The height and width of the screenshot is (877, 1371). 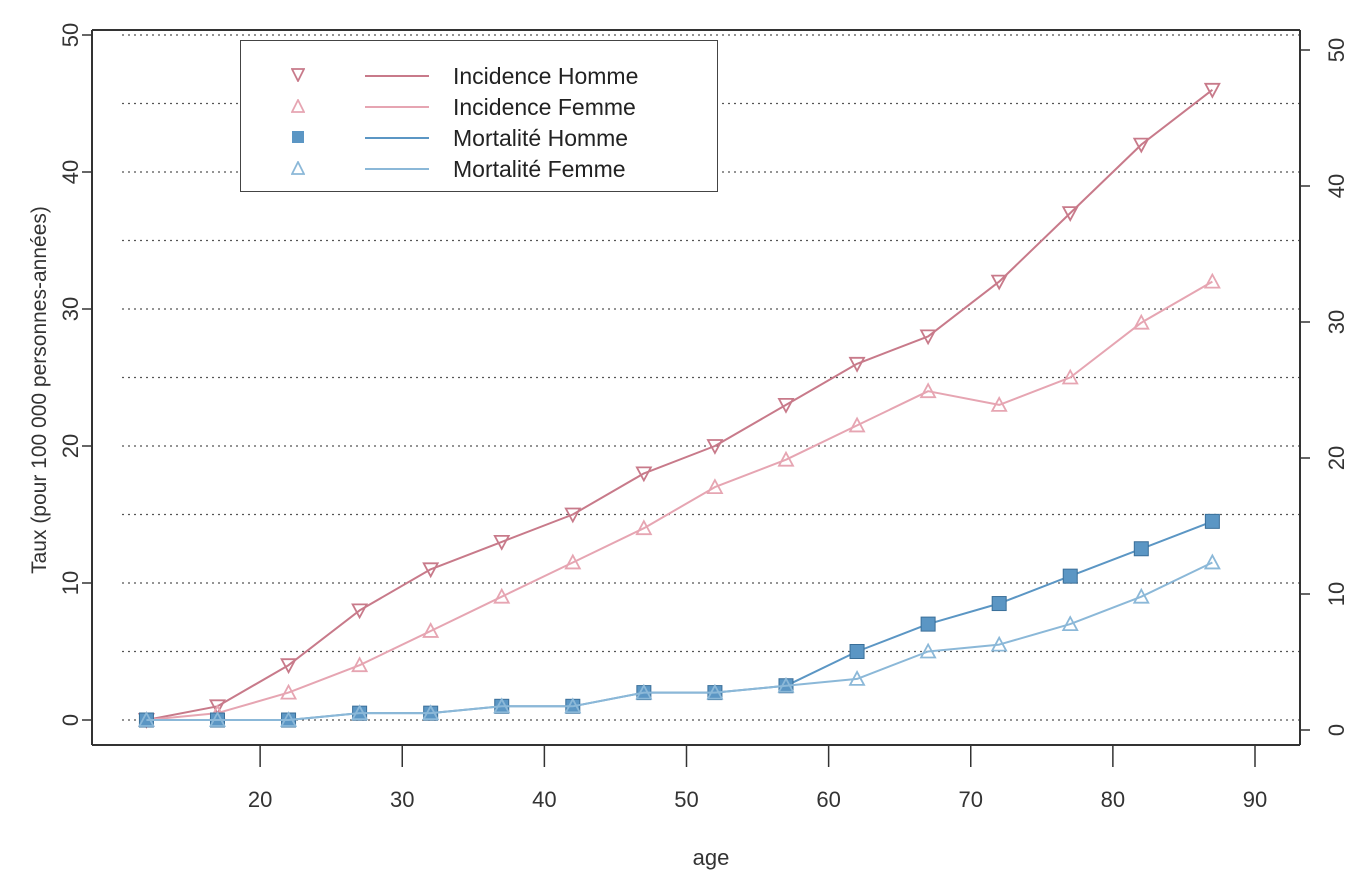 What do you see at coordinates (1336, 594) in the screenshot?
I see `y-tick-label-right: 10` at bounding box center [1336, 594].